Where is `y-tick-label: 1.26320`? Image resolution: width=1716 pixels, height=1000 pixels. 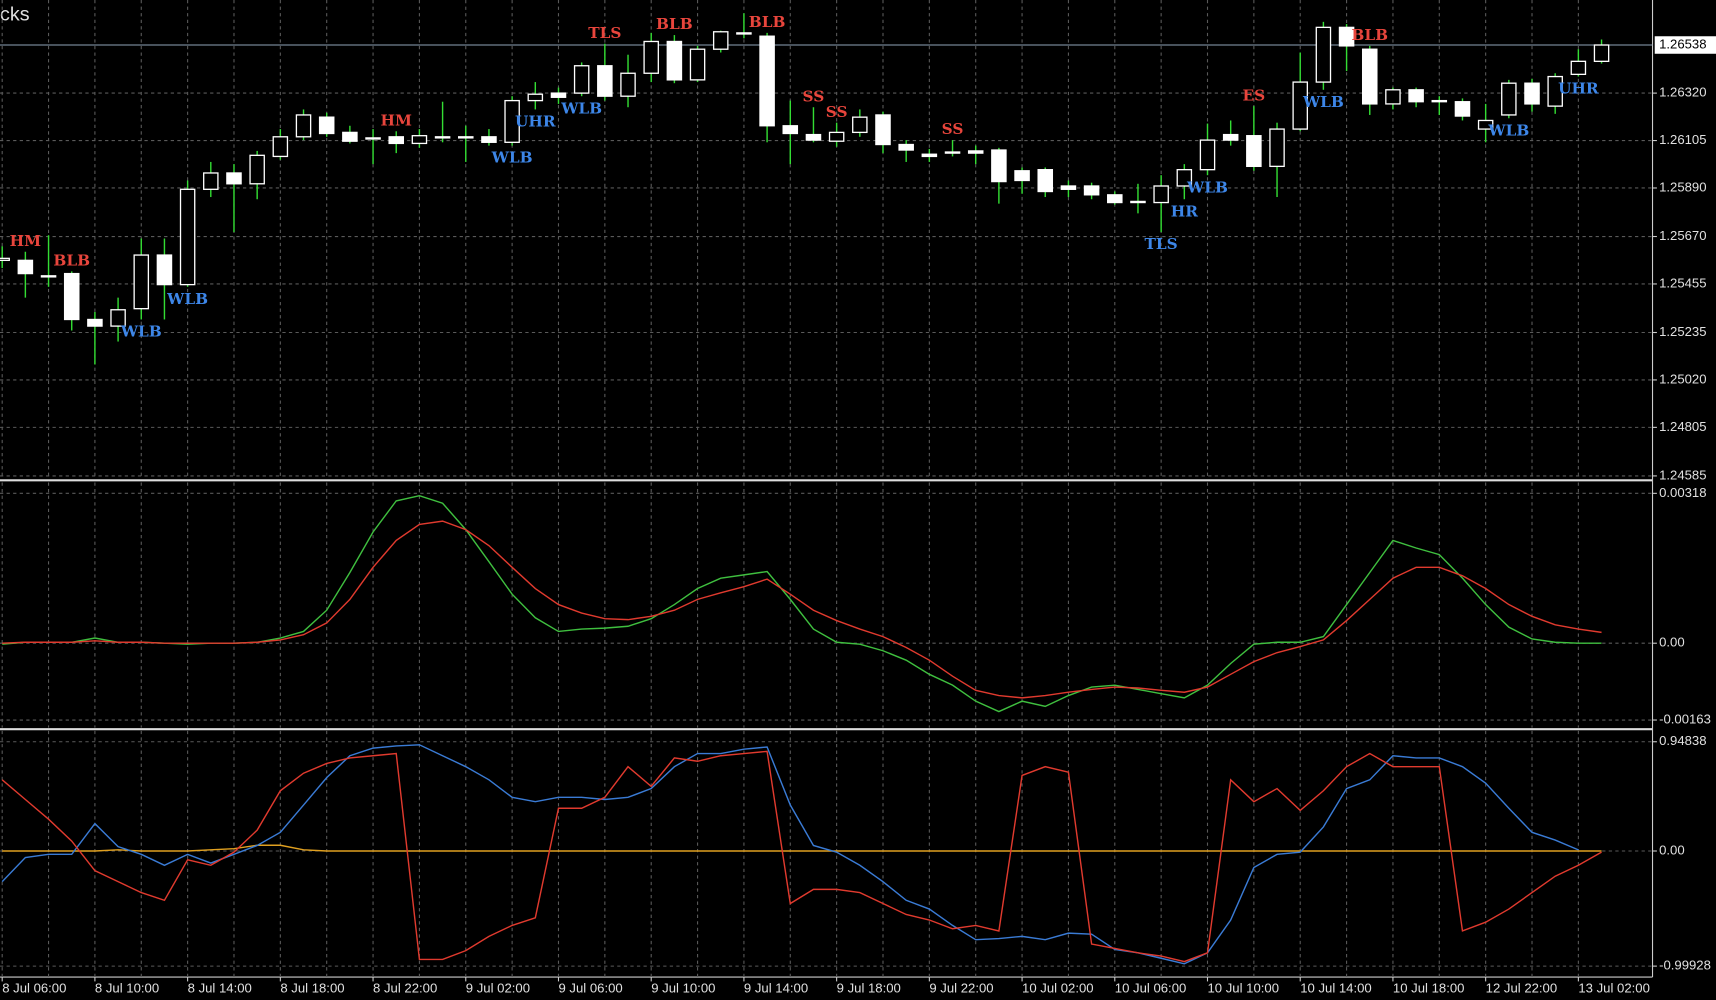
y-tick-label: 1.26320 is located at coordinates (1682, 92).